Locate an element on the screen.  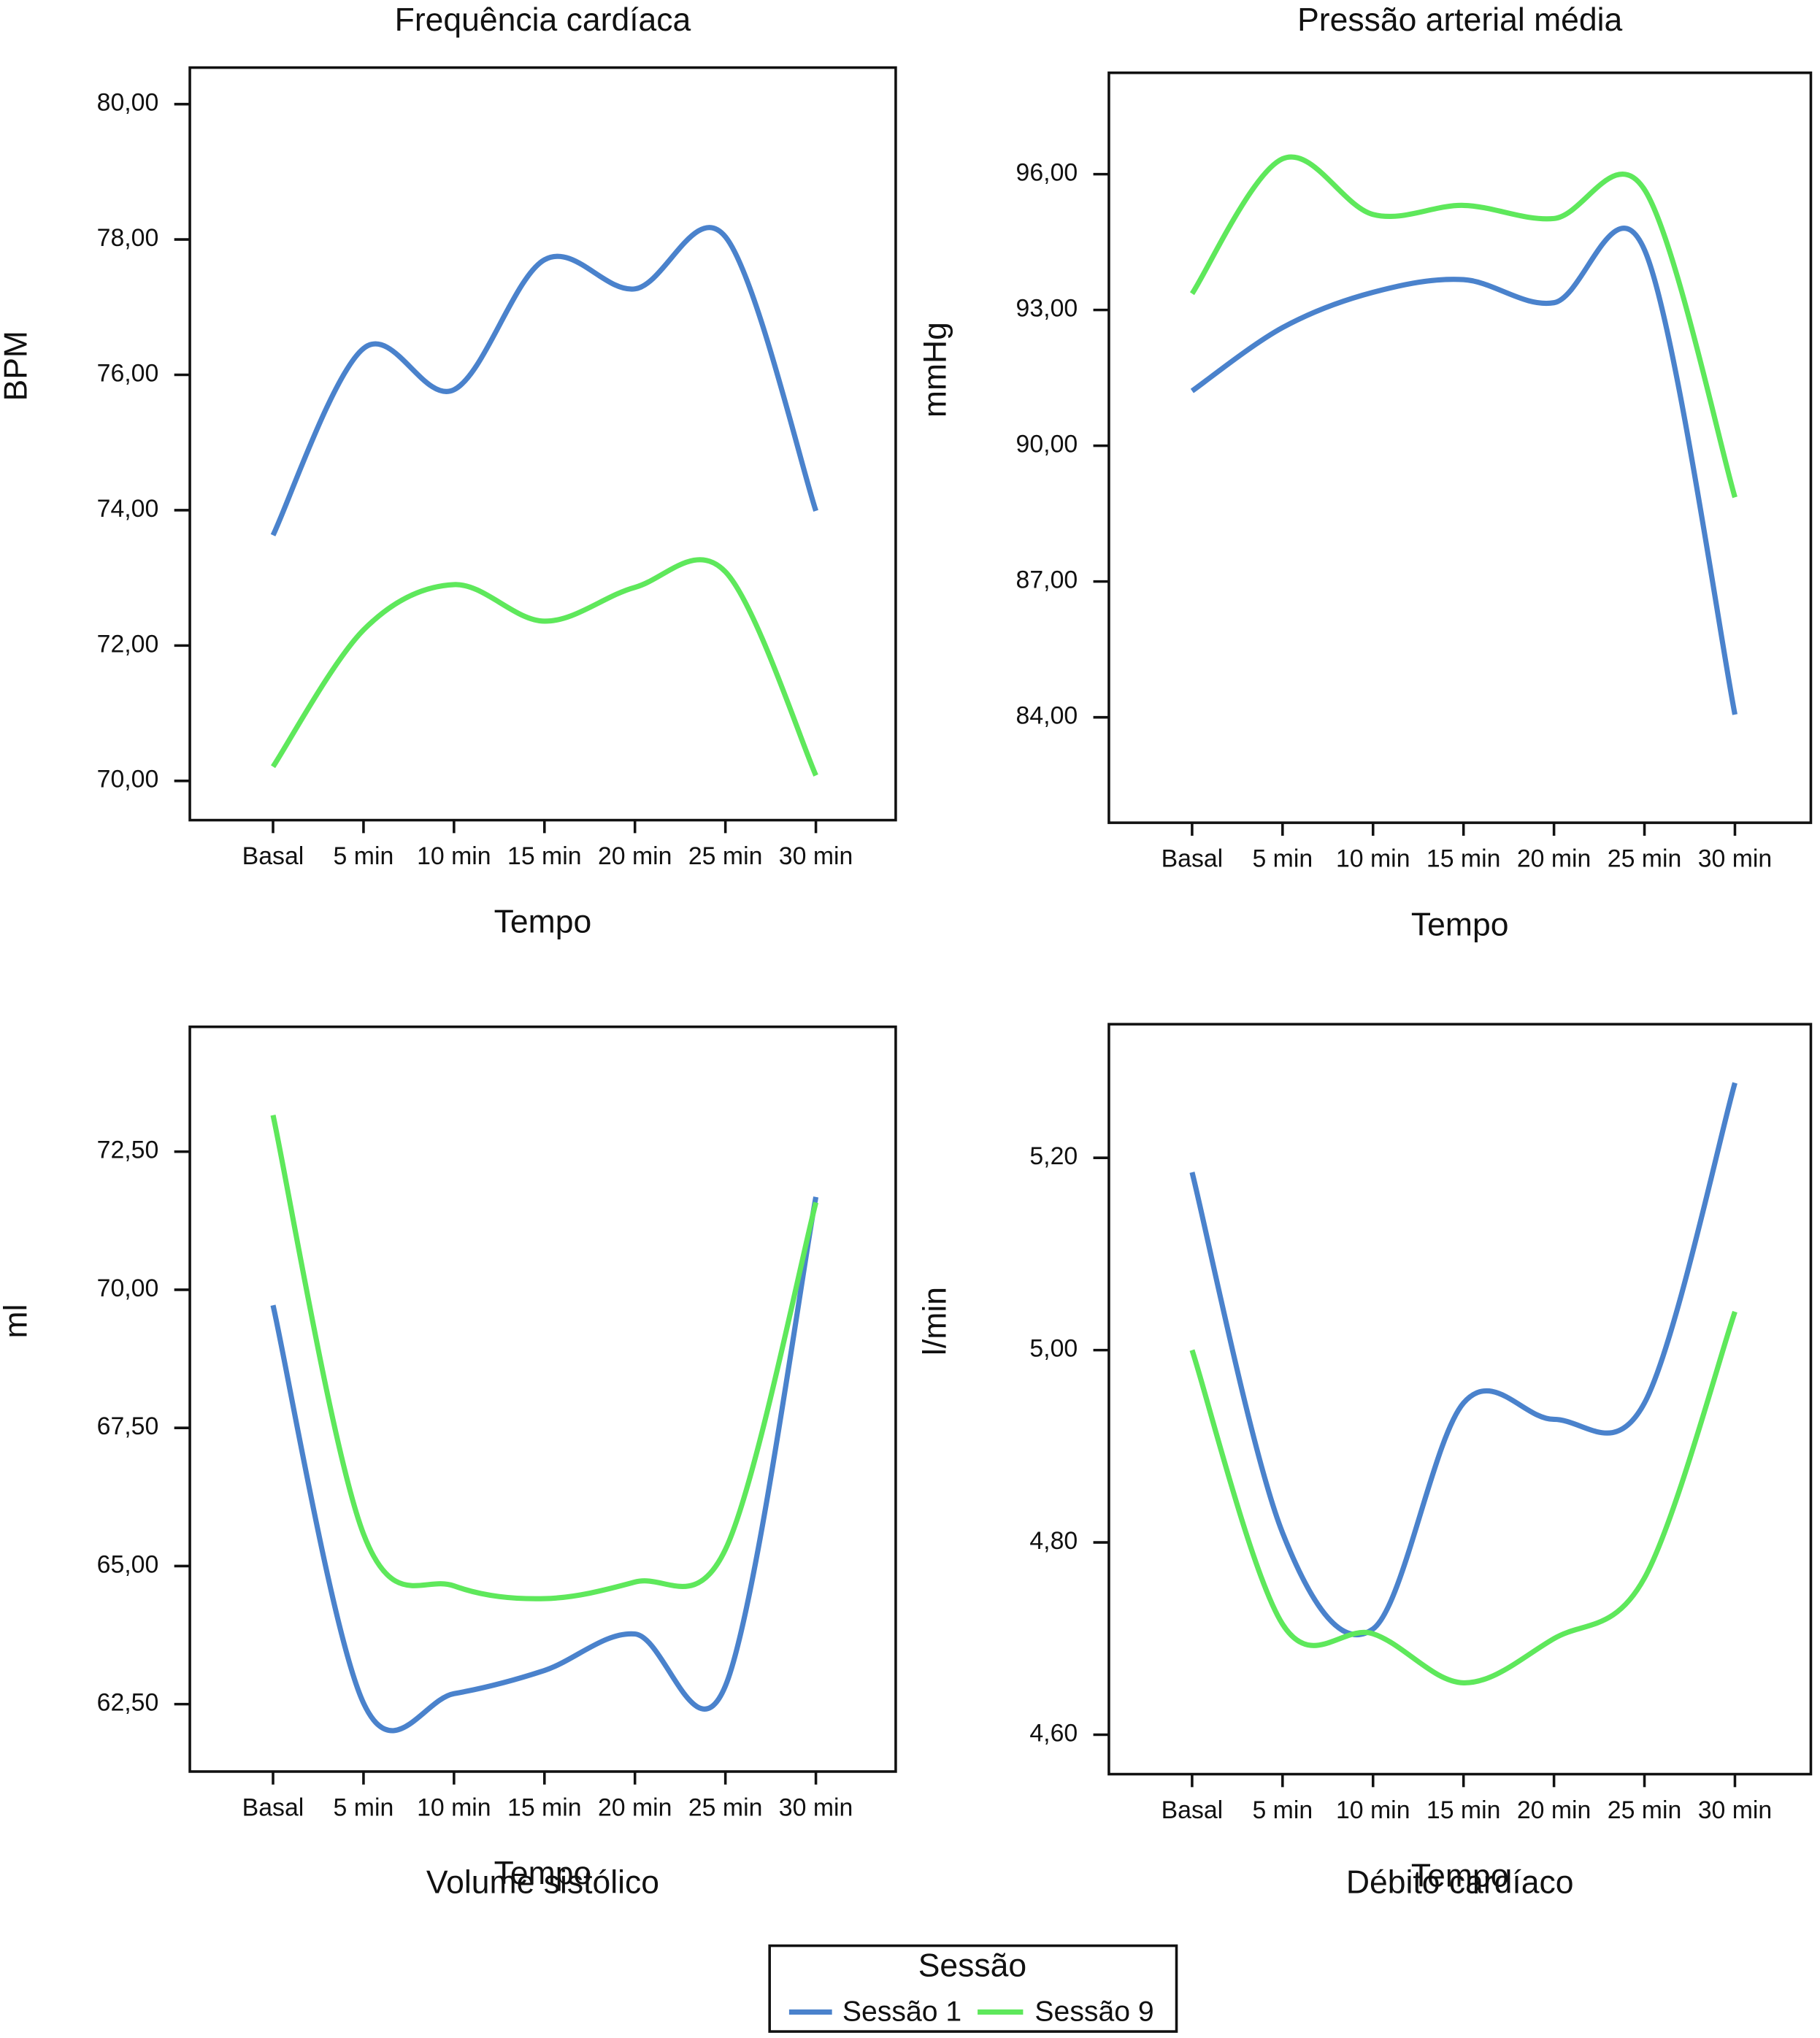
y-tick-label: 5,20 is located at coordinates (1053, 1156).